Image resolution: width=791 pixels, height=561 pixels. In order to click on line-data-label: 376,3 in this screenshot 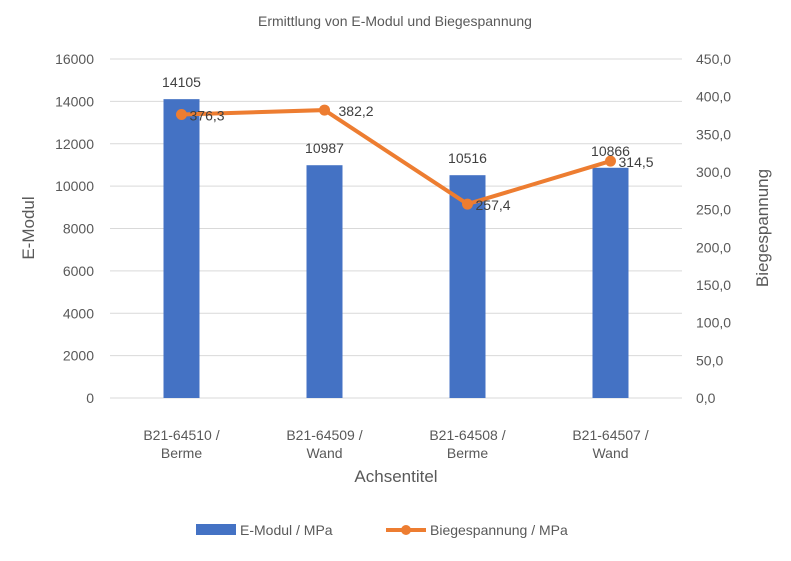, I will do `click(207, 116)`.